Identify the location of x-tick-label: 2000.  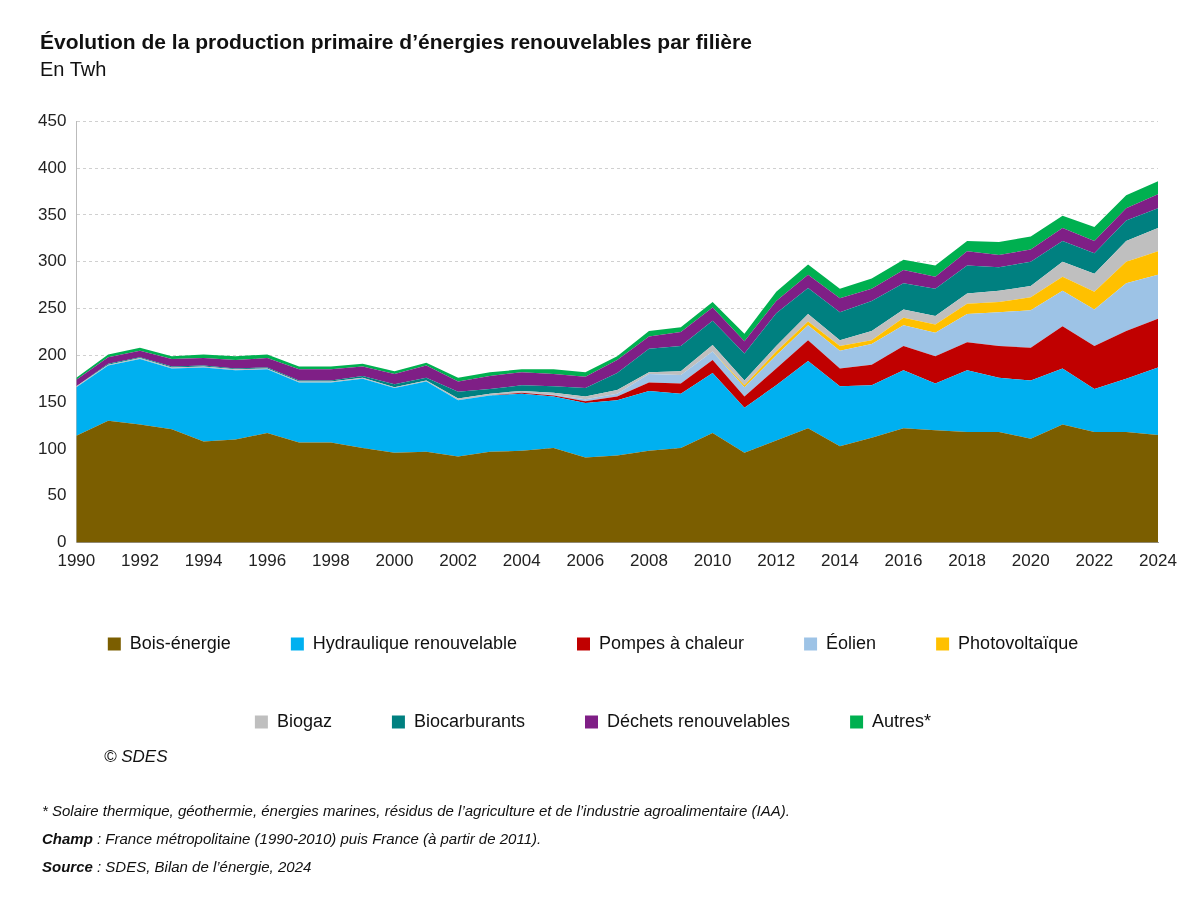
(394, 561).